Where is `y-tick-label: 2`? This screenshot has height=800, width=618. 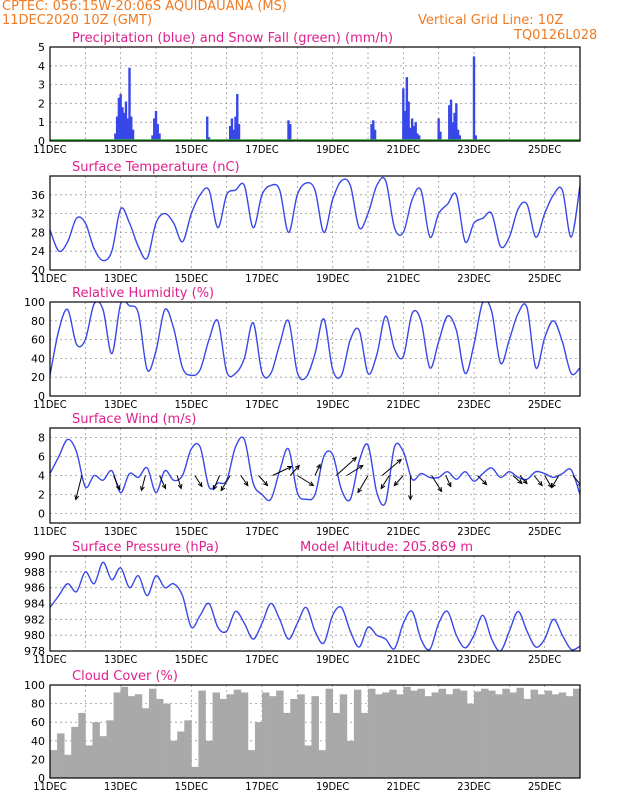
y-tick-label: 2 is located at coordinates (41, 103).